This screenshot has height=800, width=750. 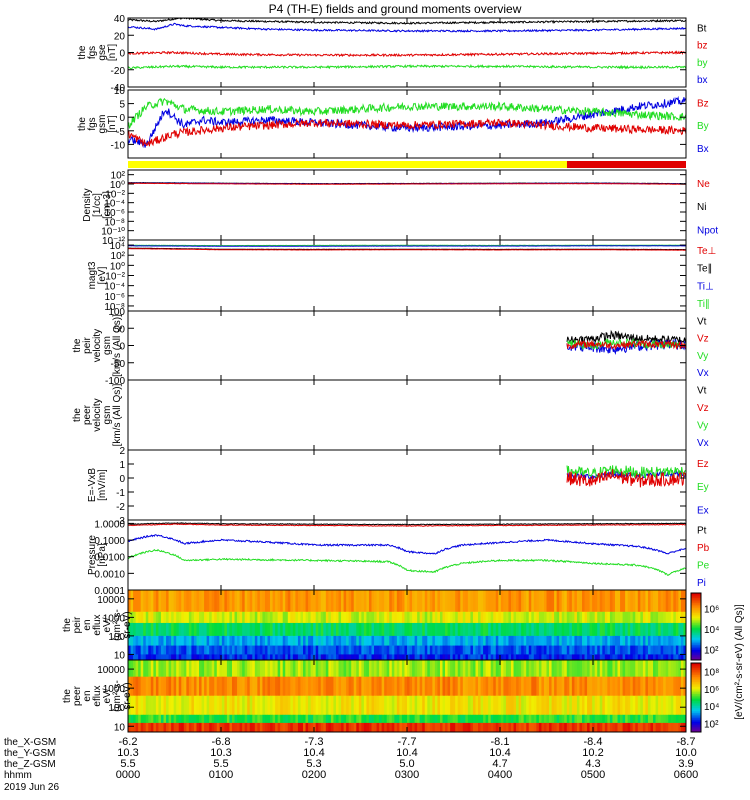 What do you see at coordinates (87, 695) in the screenshot?
I see `ylabel-line: en` at bounding box center [87, 695].